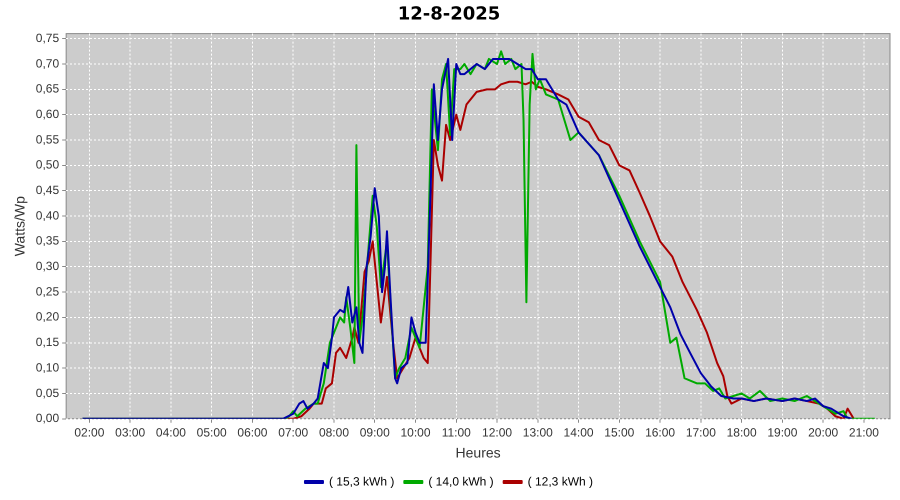 Image resolution: width=900 pixels, height=500 pixels. What do you see at coordinates (89, 432) in the screenshot?
I see `x-tick-label: 02:00` at bounding box center [89, 432].